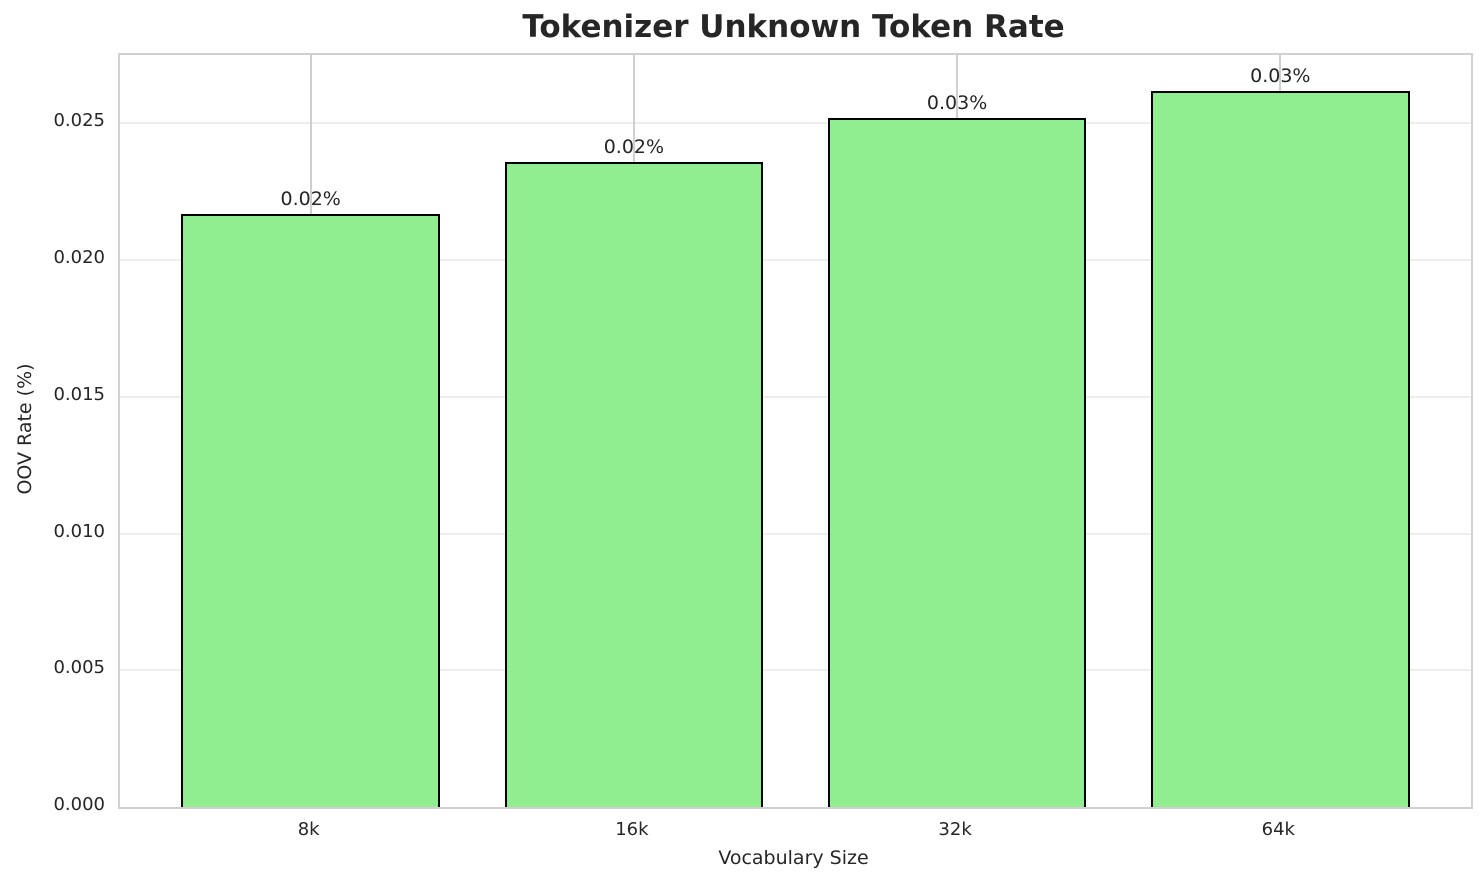 The height and width of the screenshot is (885, 1484). I want to click on x-tick-label: 16k, so click(632, 829).